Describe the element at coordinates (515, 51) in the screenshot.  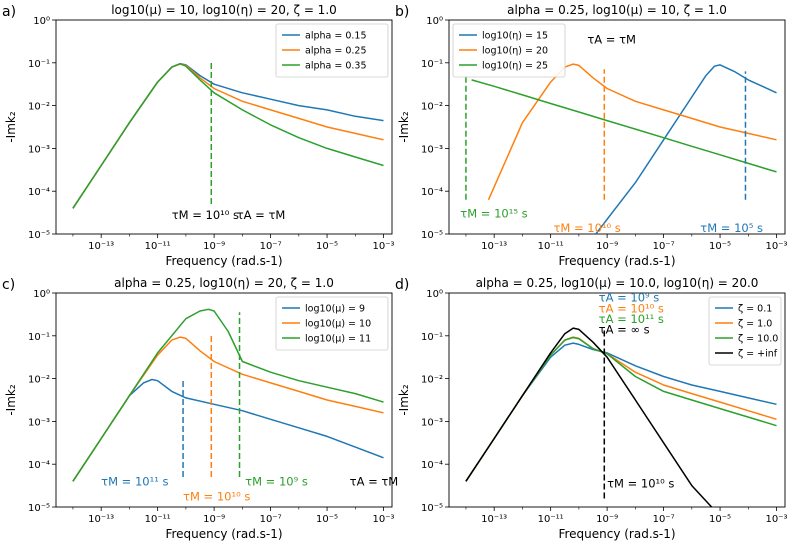
I see `legend-entry: log10(η) = 20` at that location.